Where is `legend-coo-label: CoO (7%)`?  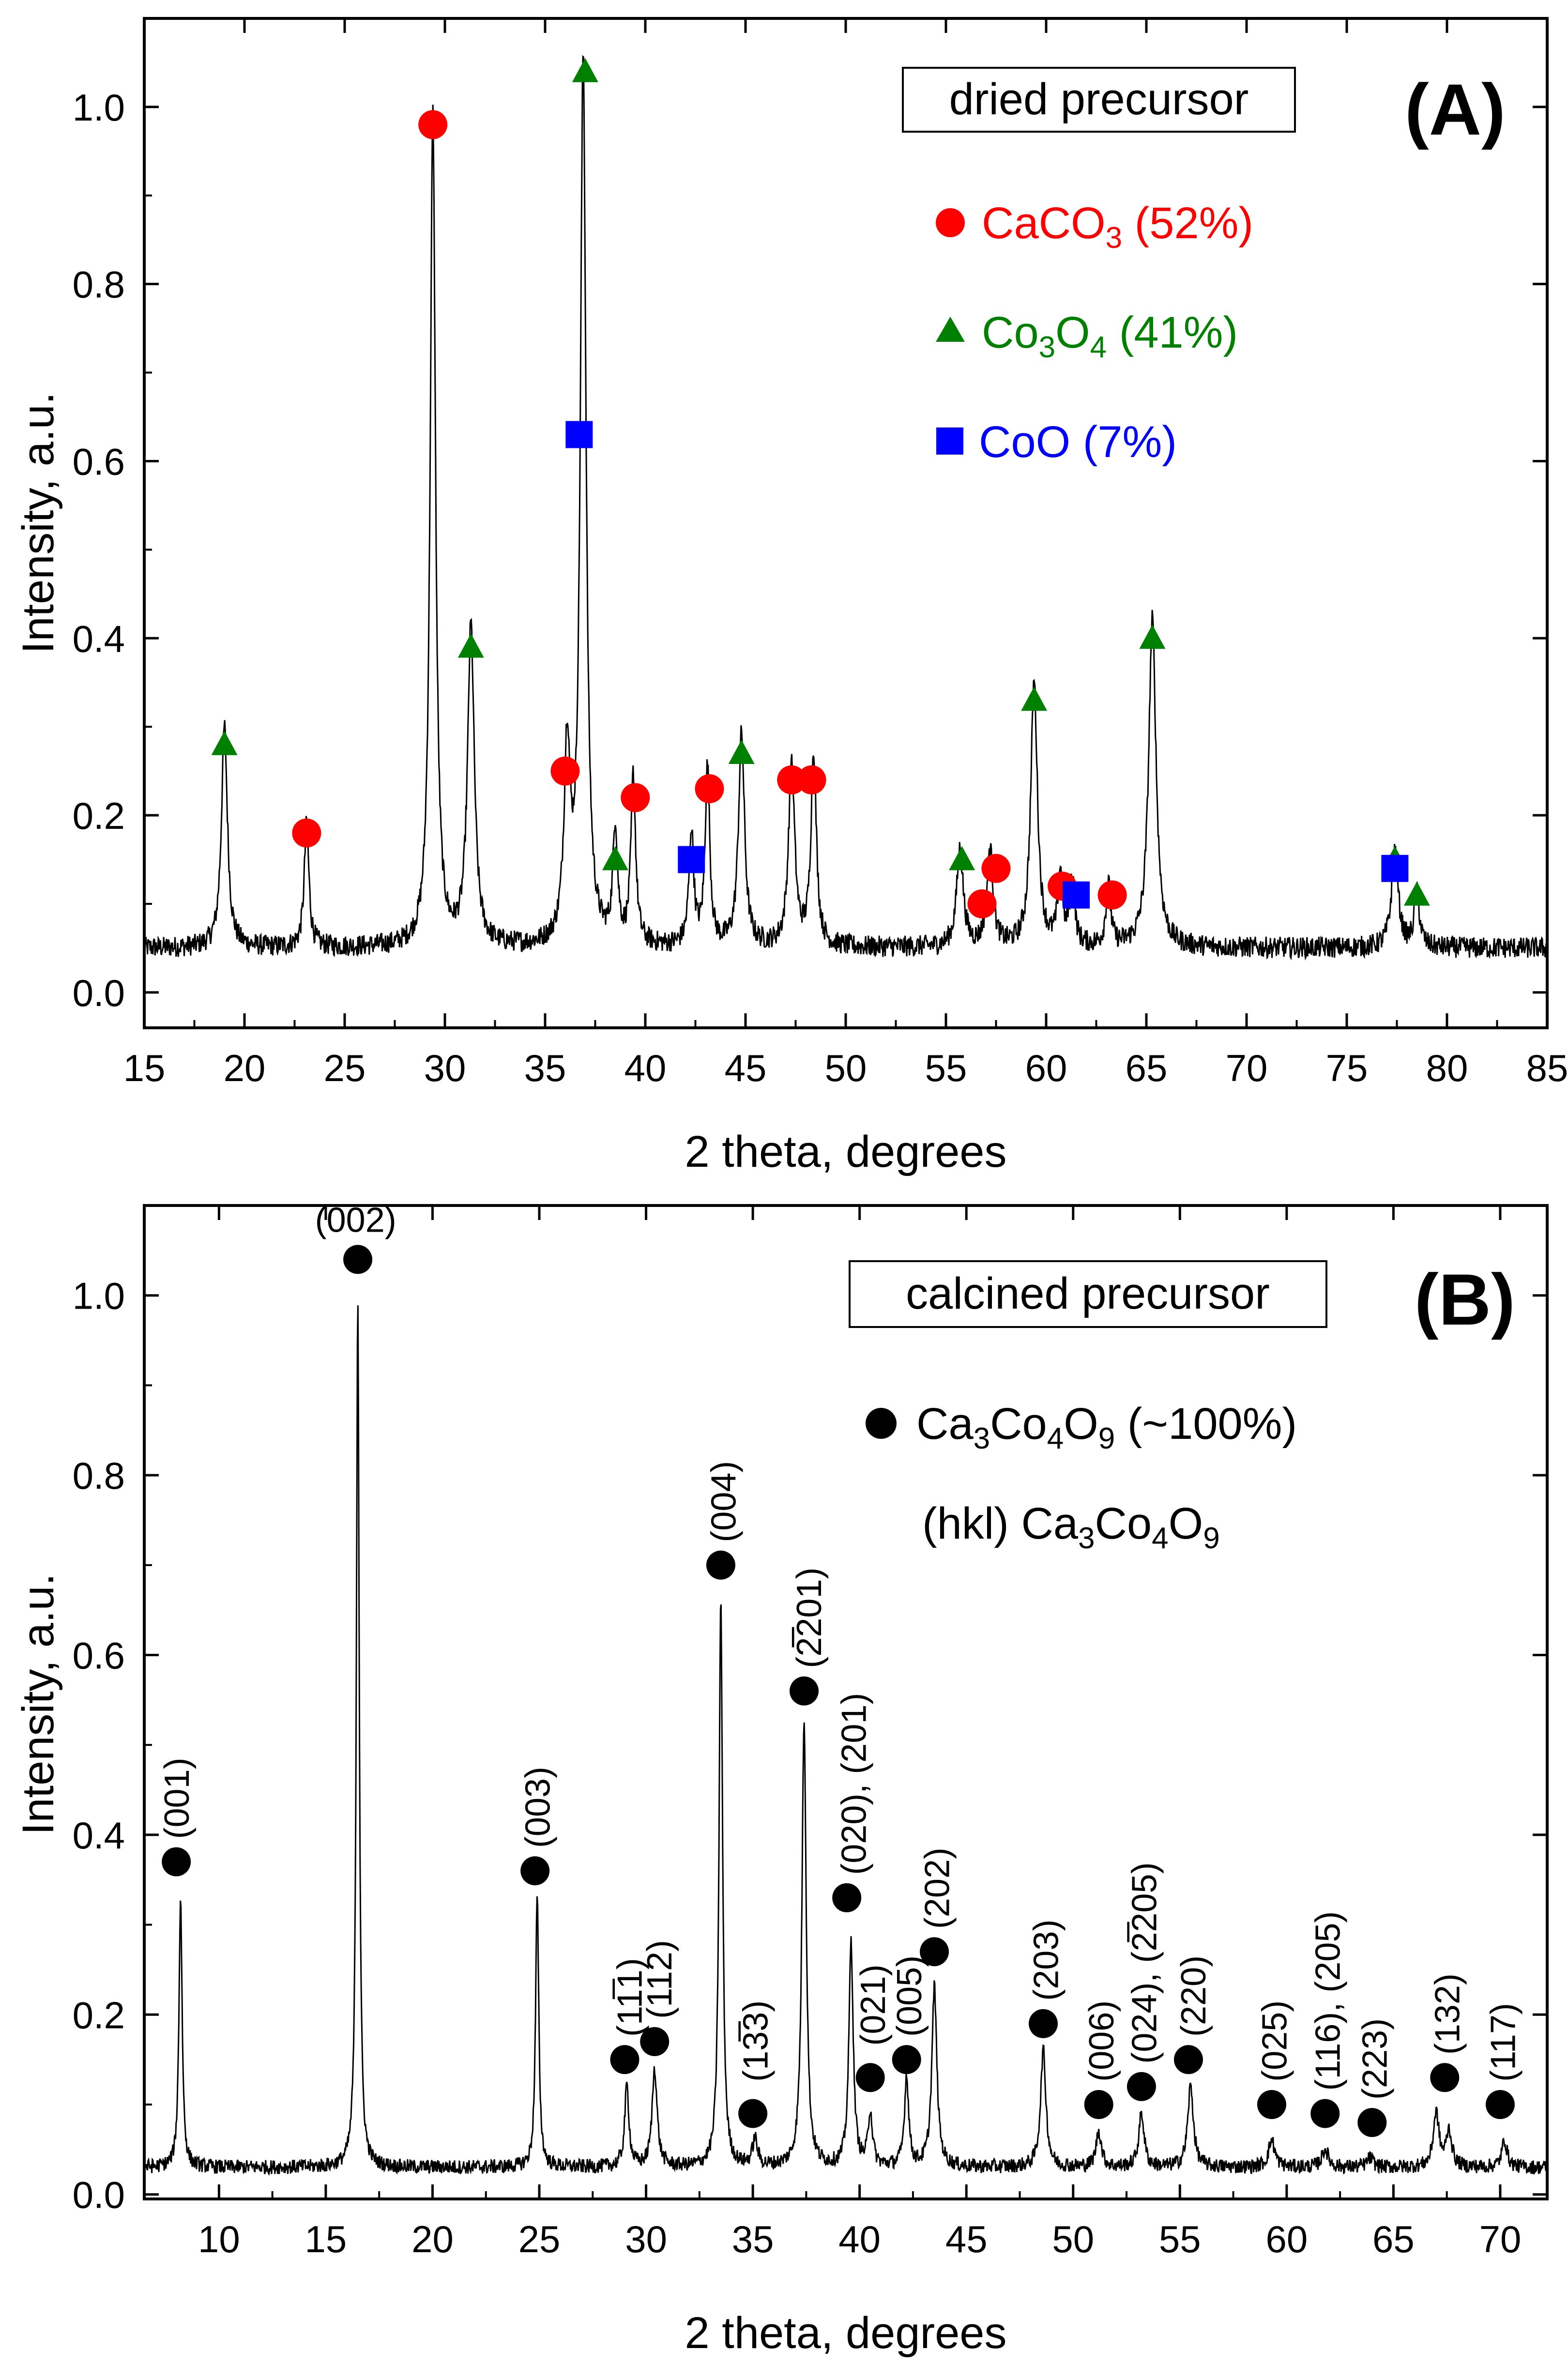 legend-coo-label: CoO (7%) is located at coordinates (1078, 442).